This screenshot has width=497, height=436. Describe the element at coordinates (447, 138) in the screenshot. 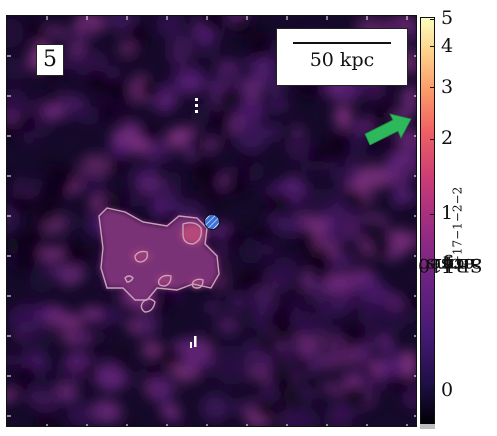

I see `colorbar-tick-2: 2` at that location.